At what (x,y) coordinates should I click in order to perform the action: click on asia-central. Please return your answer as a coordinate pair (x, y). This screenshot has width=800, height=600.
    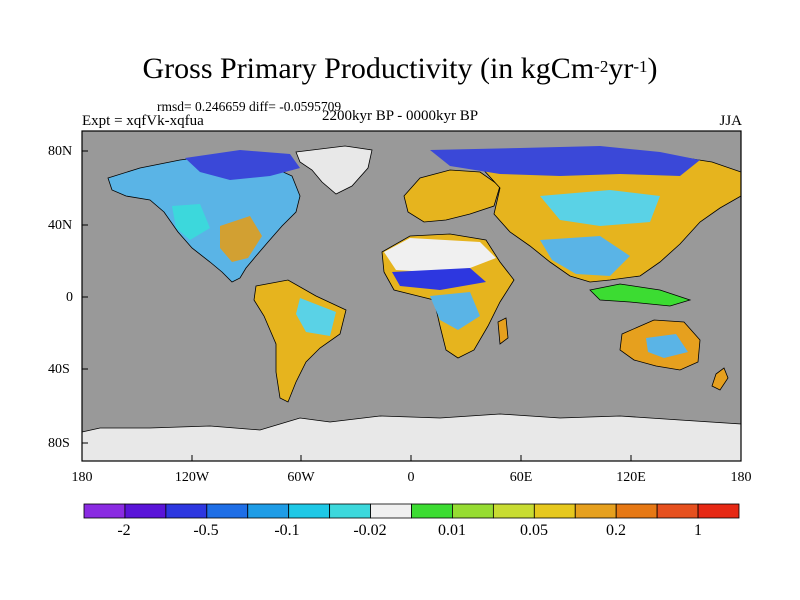
    Looking at the image, I should click on (600, 208).